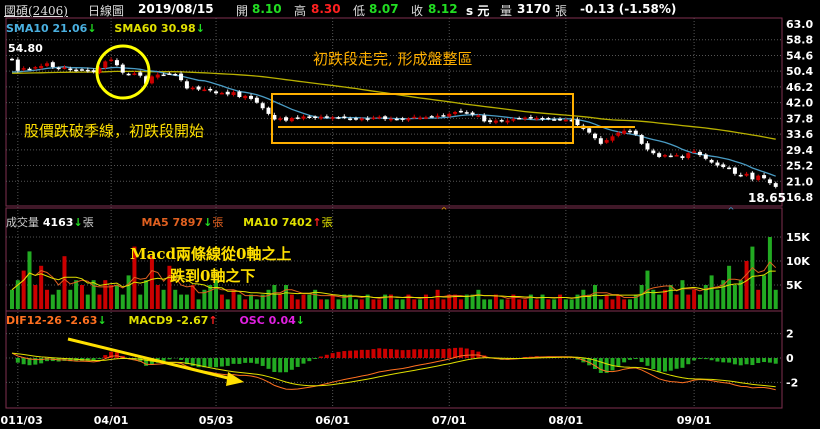  Describe the element at coordinates (628, 9) in the screenshot. I see `change-value: -0.13 (-1.58%)` at that location.